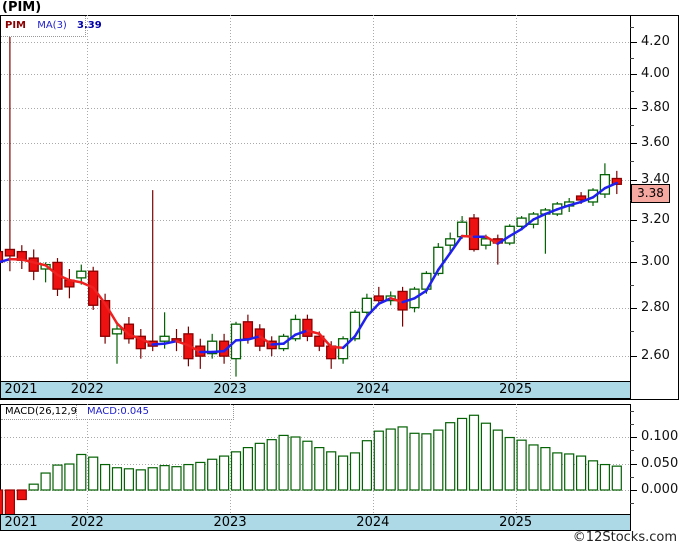 Image resolution: width=680 pixels, height=546 pixels. What do you see at coordinates (22, 7) in the screenshot?
I see `page-title: (PIM)` at bounding box center [22, 7].